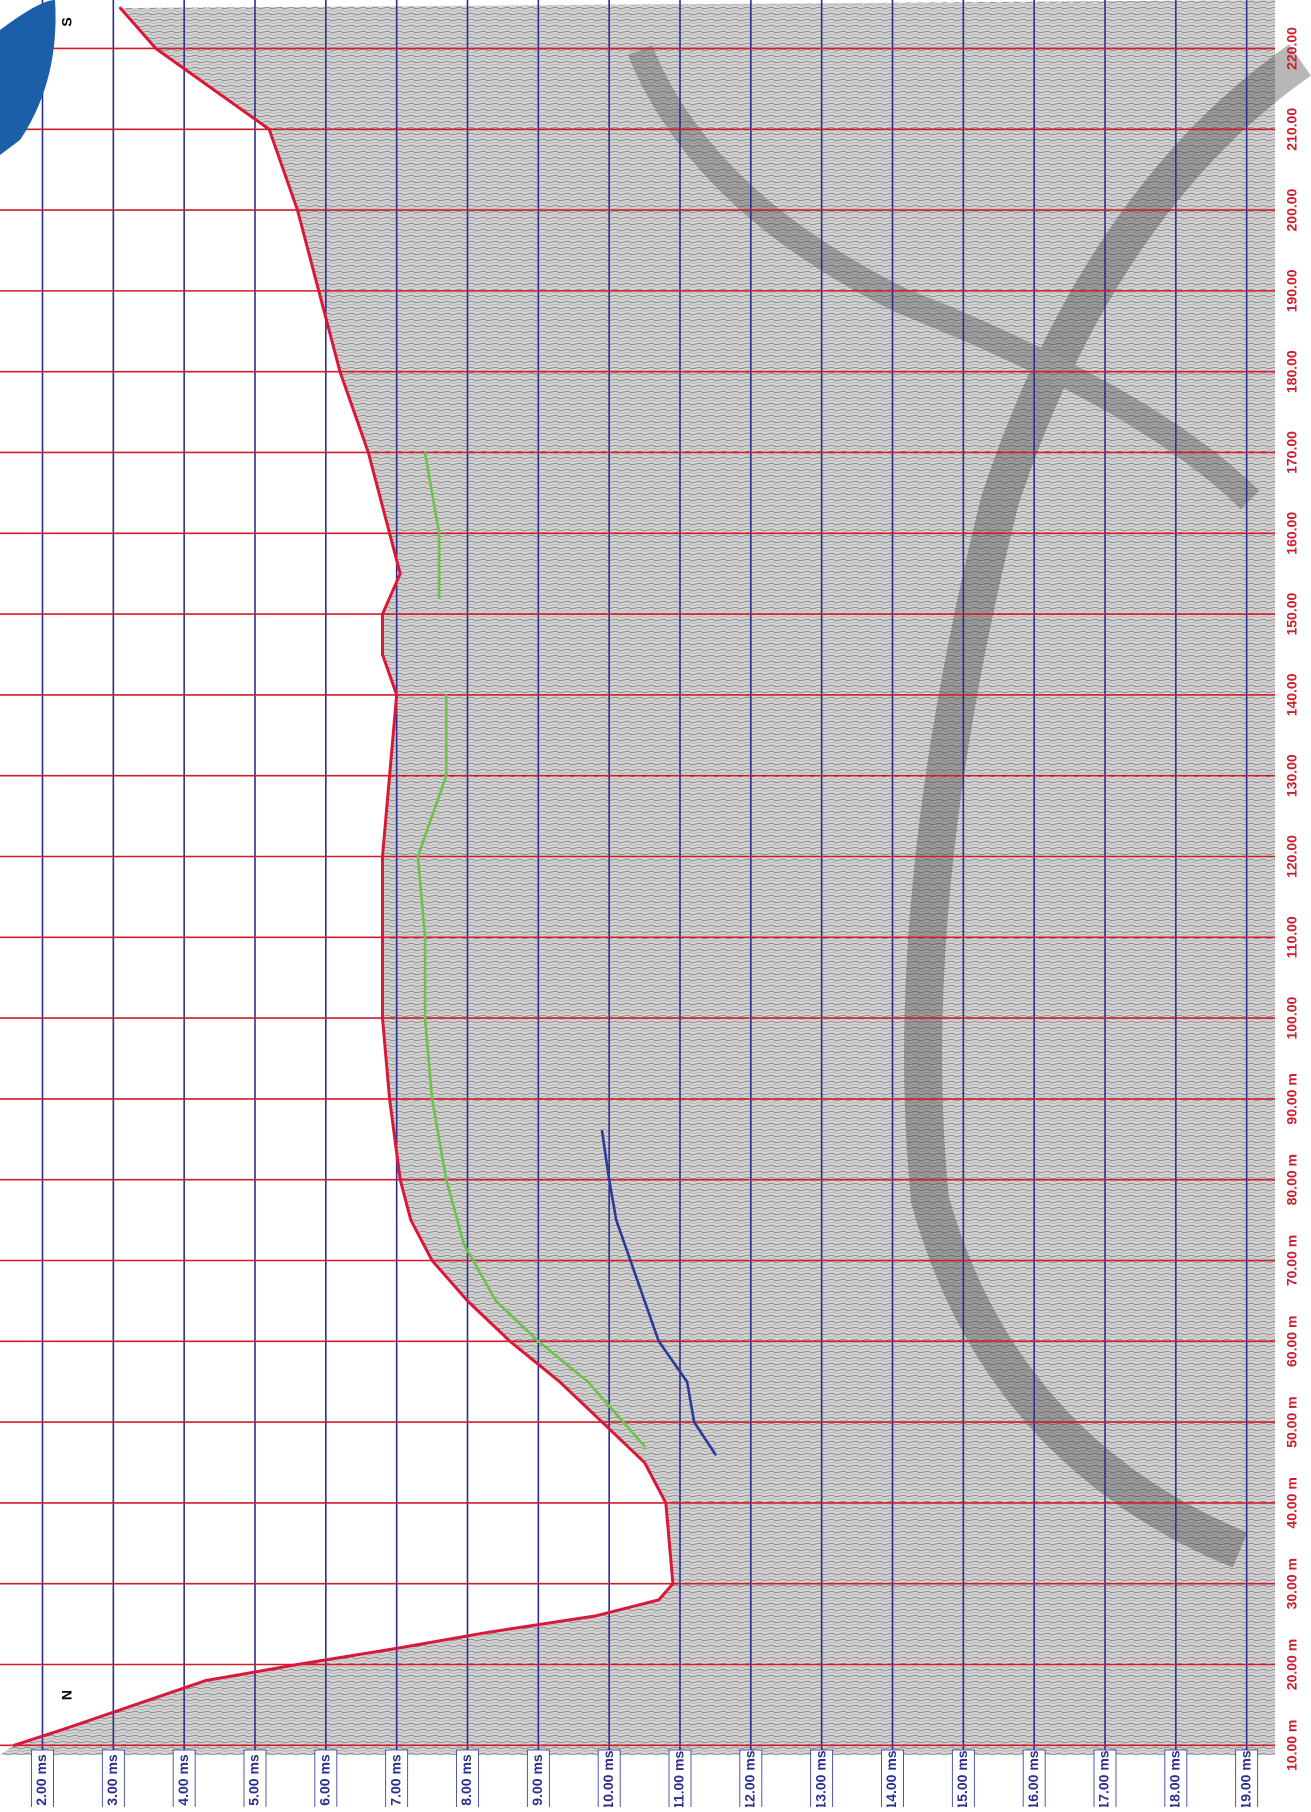 The height and width of the screenshot is (1812, 1311). What do you see at coordinates (679, 1779) in the screenshot?
I see `time-tick-label: 11.00 ms` at bounding box center [679, 1779].